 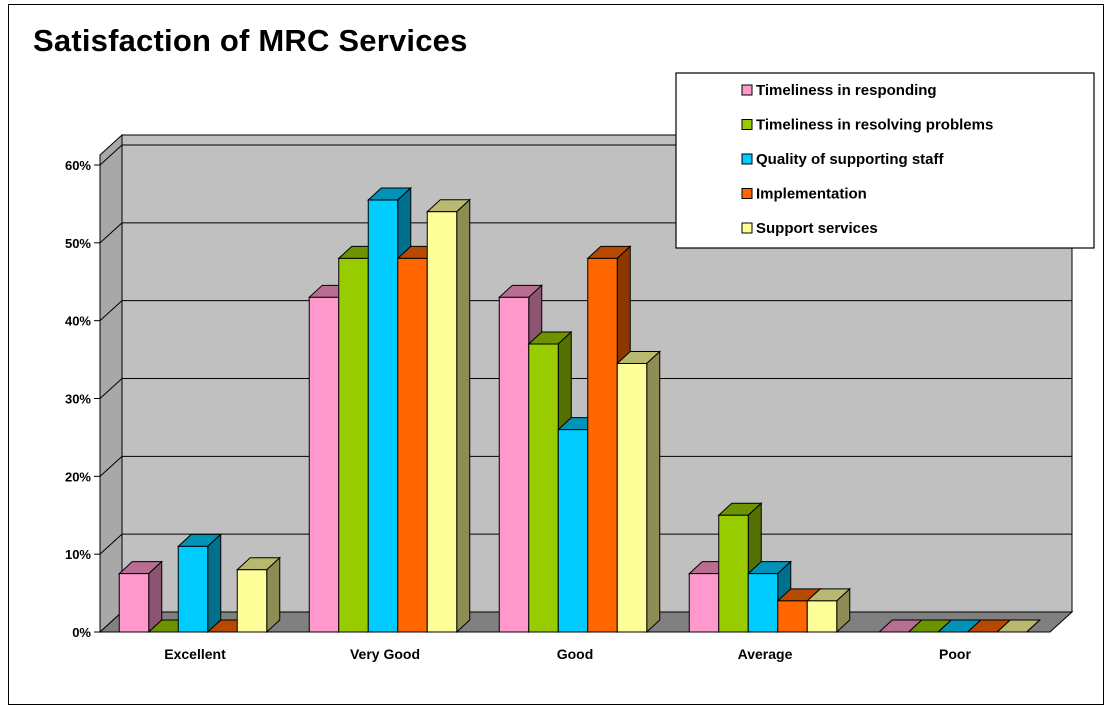 What do you see at coordinates (78, 165) in the screenshot?
I see `y-tick-label: 60%` at bounding box center [78, 165].